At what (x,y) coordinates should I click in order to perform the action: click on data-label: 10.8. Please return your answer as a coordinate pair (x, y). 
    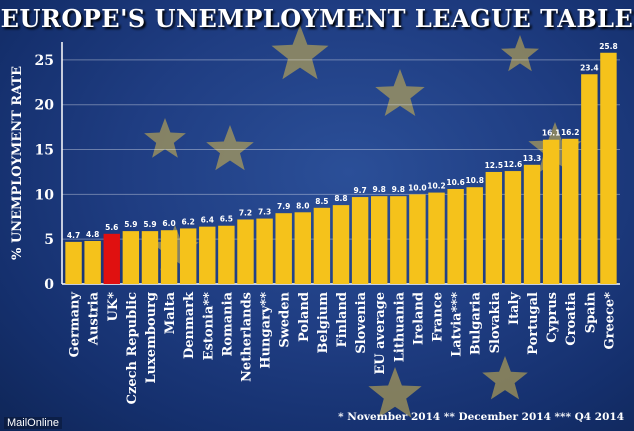
    Looking at the image, I should click on (474, 180).